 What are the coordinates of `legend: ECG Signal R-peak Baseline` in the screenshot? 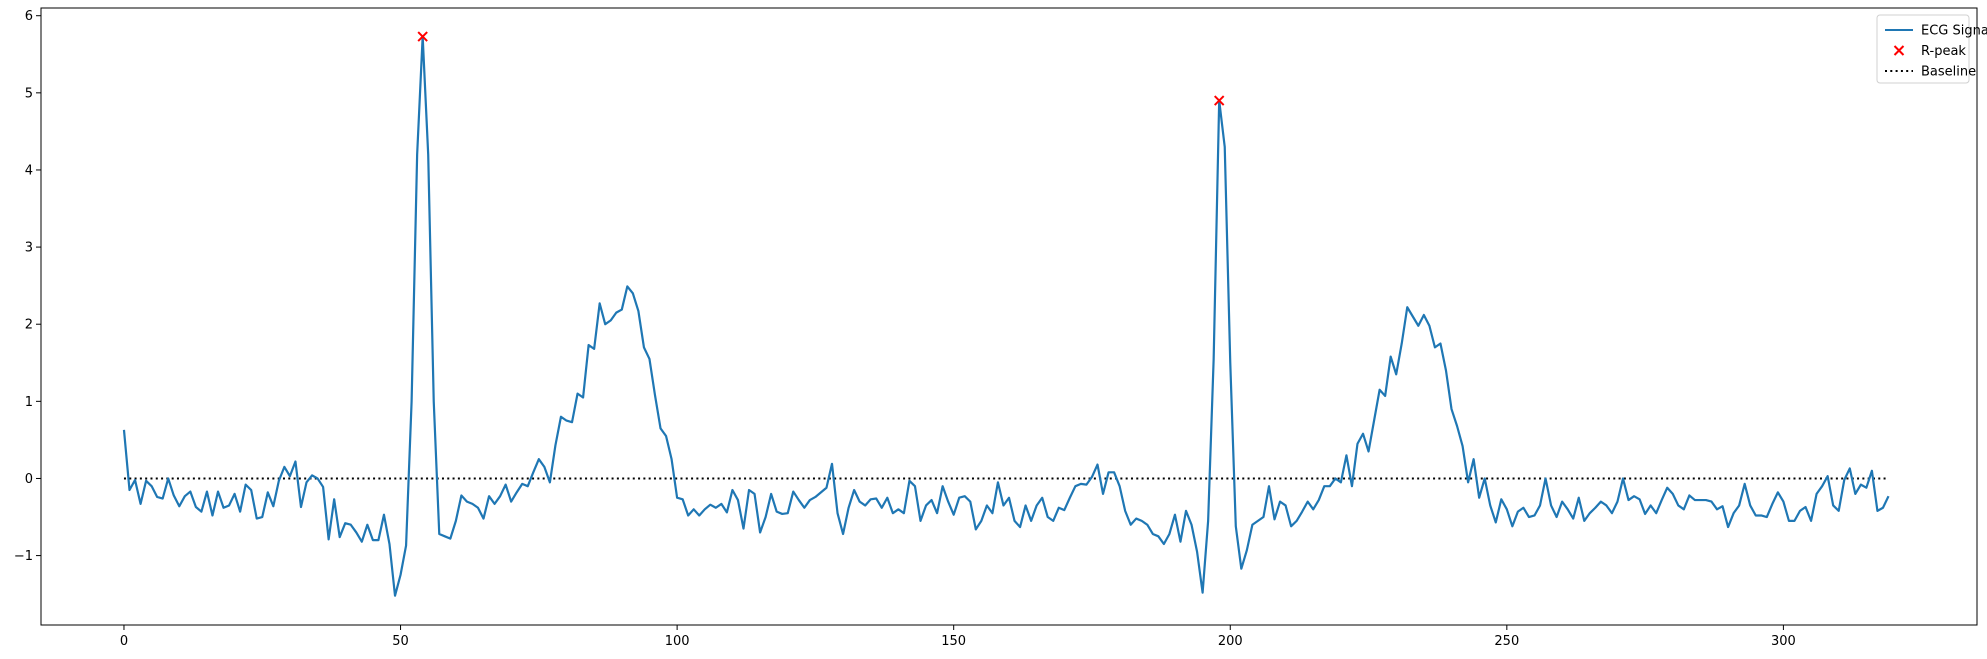 It's located at (1931, 49).